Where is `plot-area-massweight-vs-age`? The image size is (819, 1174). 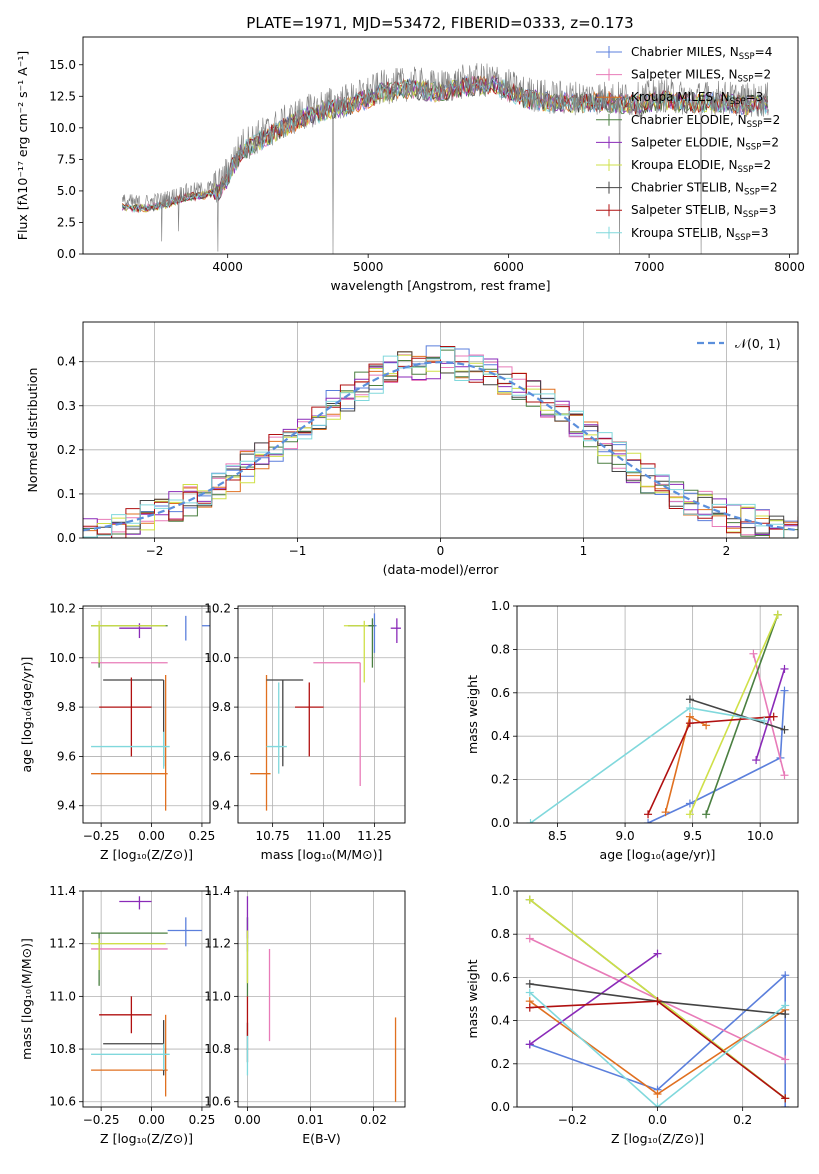 plot-area-massweight-vs-age is located at coordinates (657, 716).